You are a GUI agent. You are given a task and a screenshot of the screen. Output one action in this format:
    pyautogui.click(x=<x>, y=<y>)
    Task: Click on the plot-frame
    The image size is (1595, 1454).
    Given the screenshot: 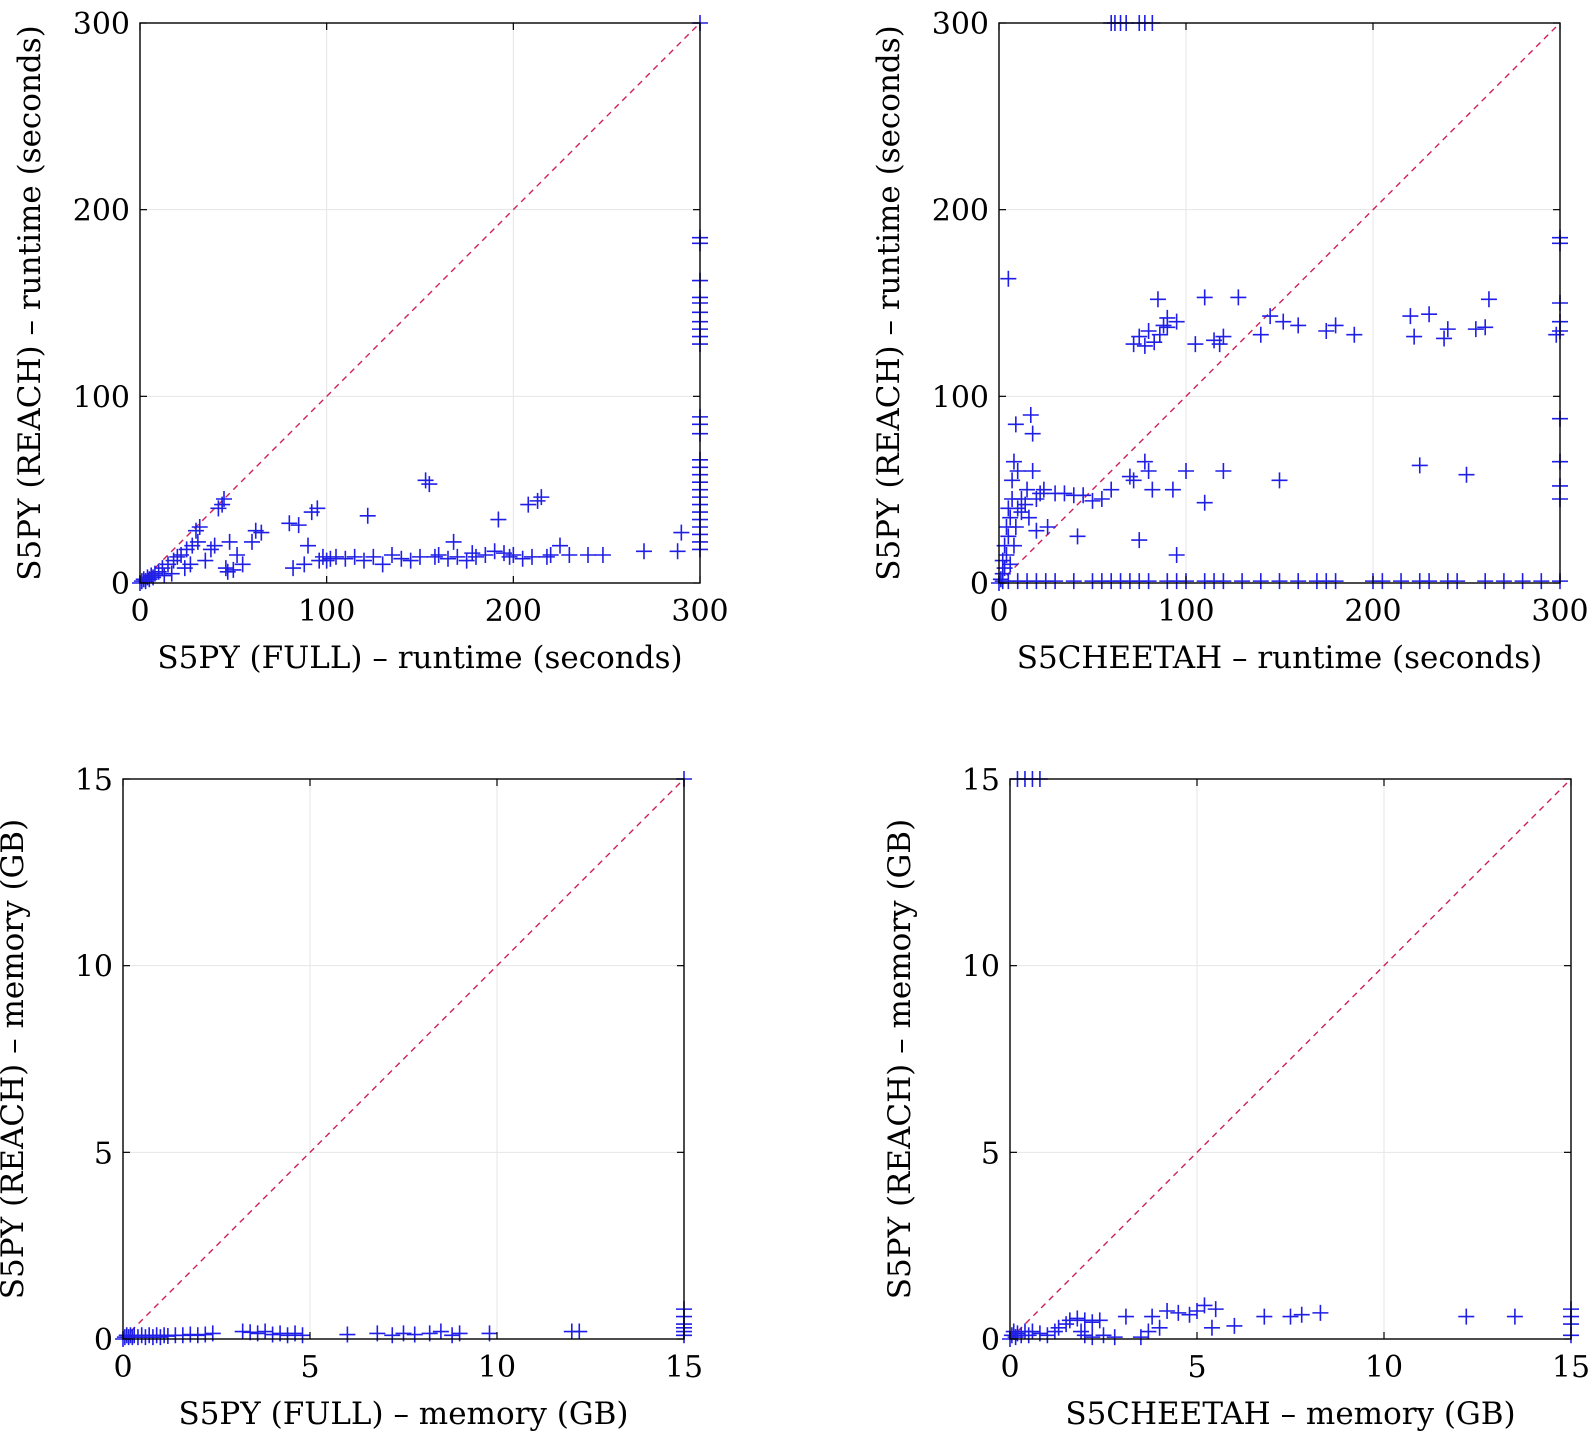 What is the action you would take?
    pyautogui.click(x=1279, y=303)
    